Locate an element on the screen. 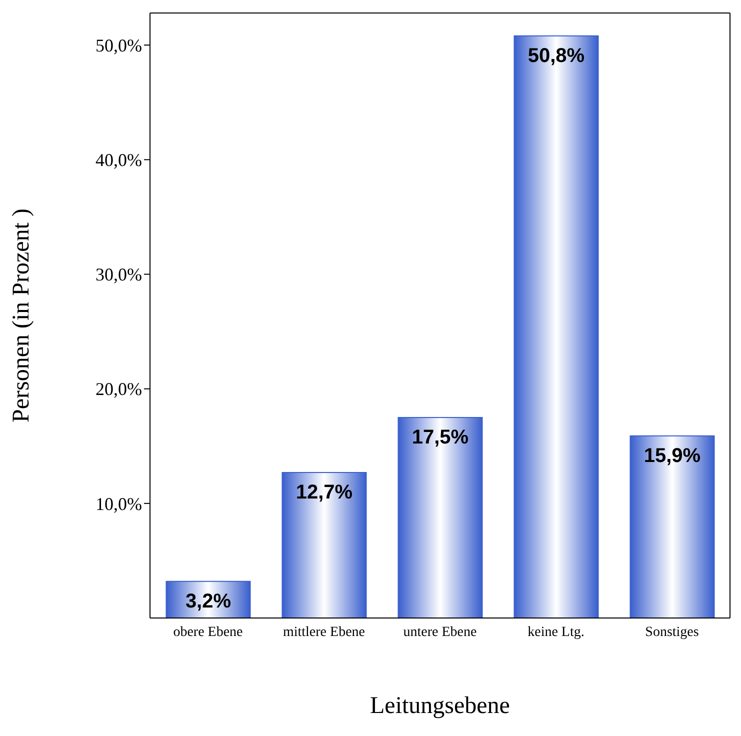  y-axis-title: Personen (in Prozent ) is located at coordinates (21, 315).